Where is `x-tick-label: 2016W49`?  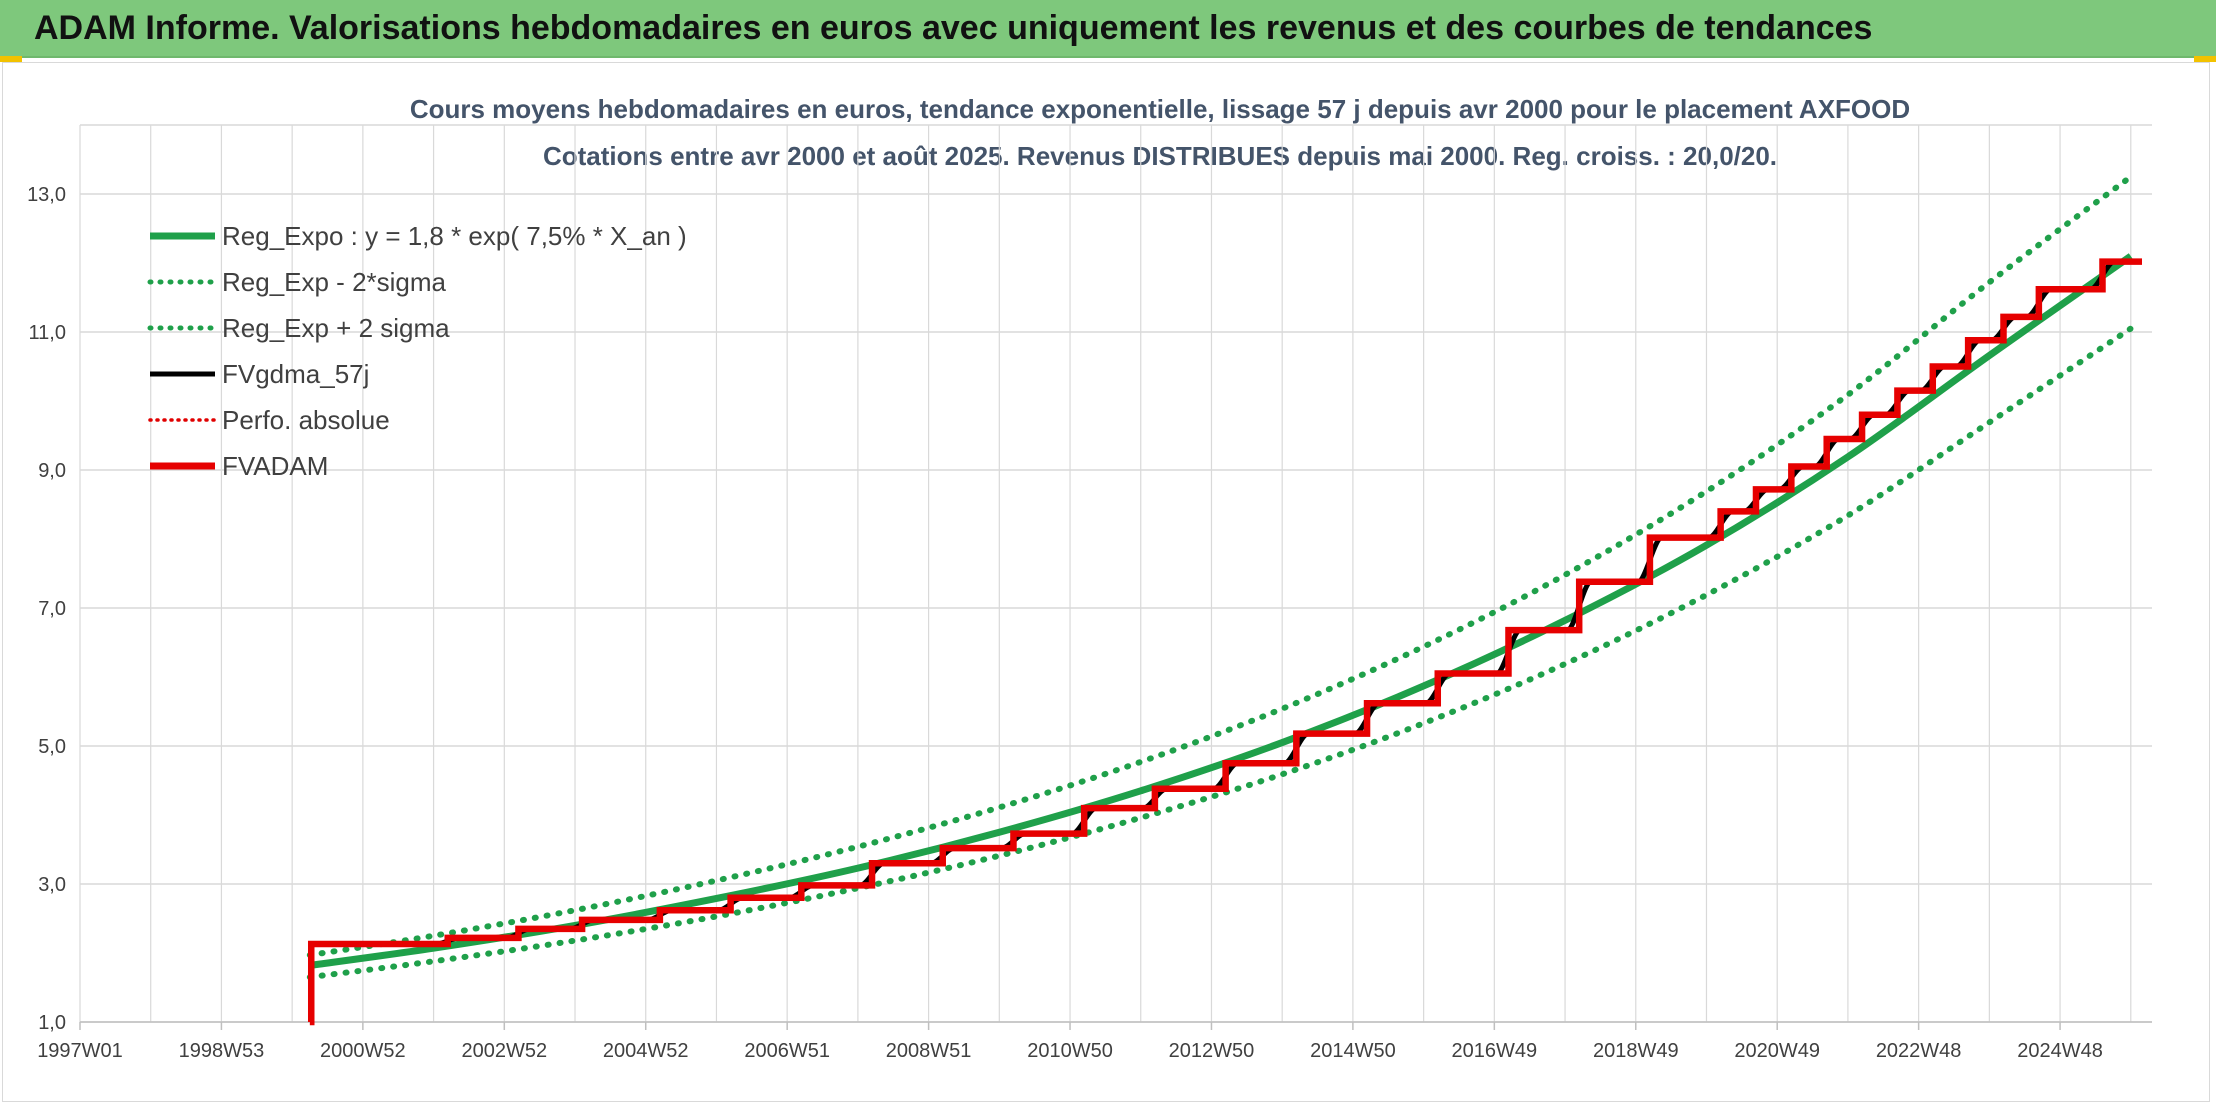 x-tick-label: 2016W49 is located at coordinates (1495, 1051).